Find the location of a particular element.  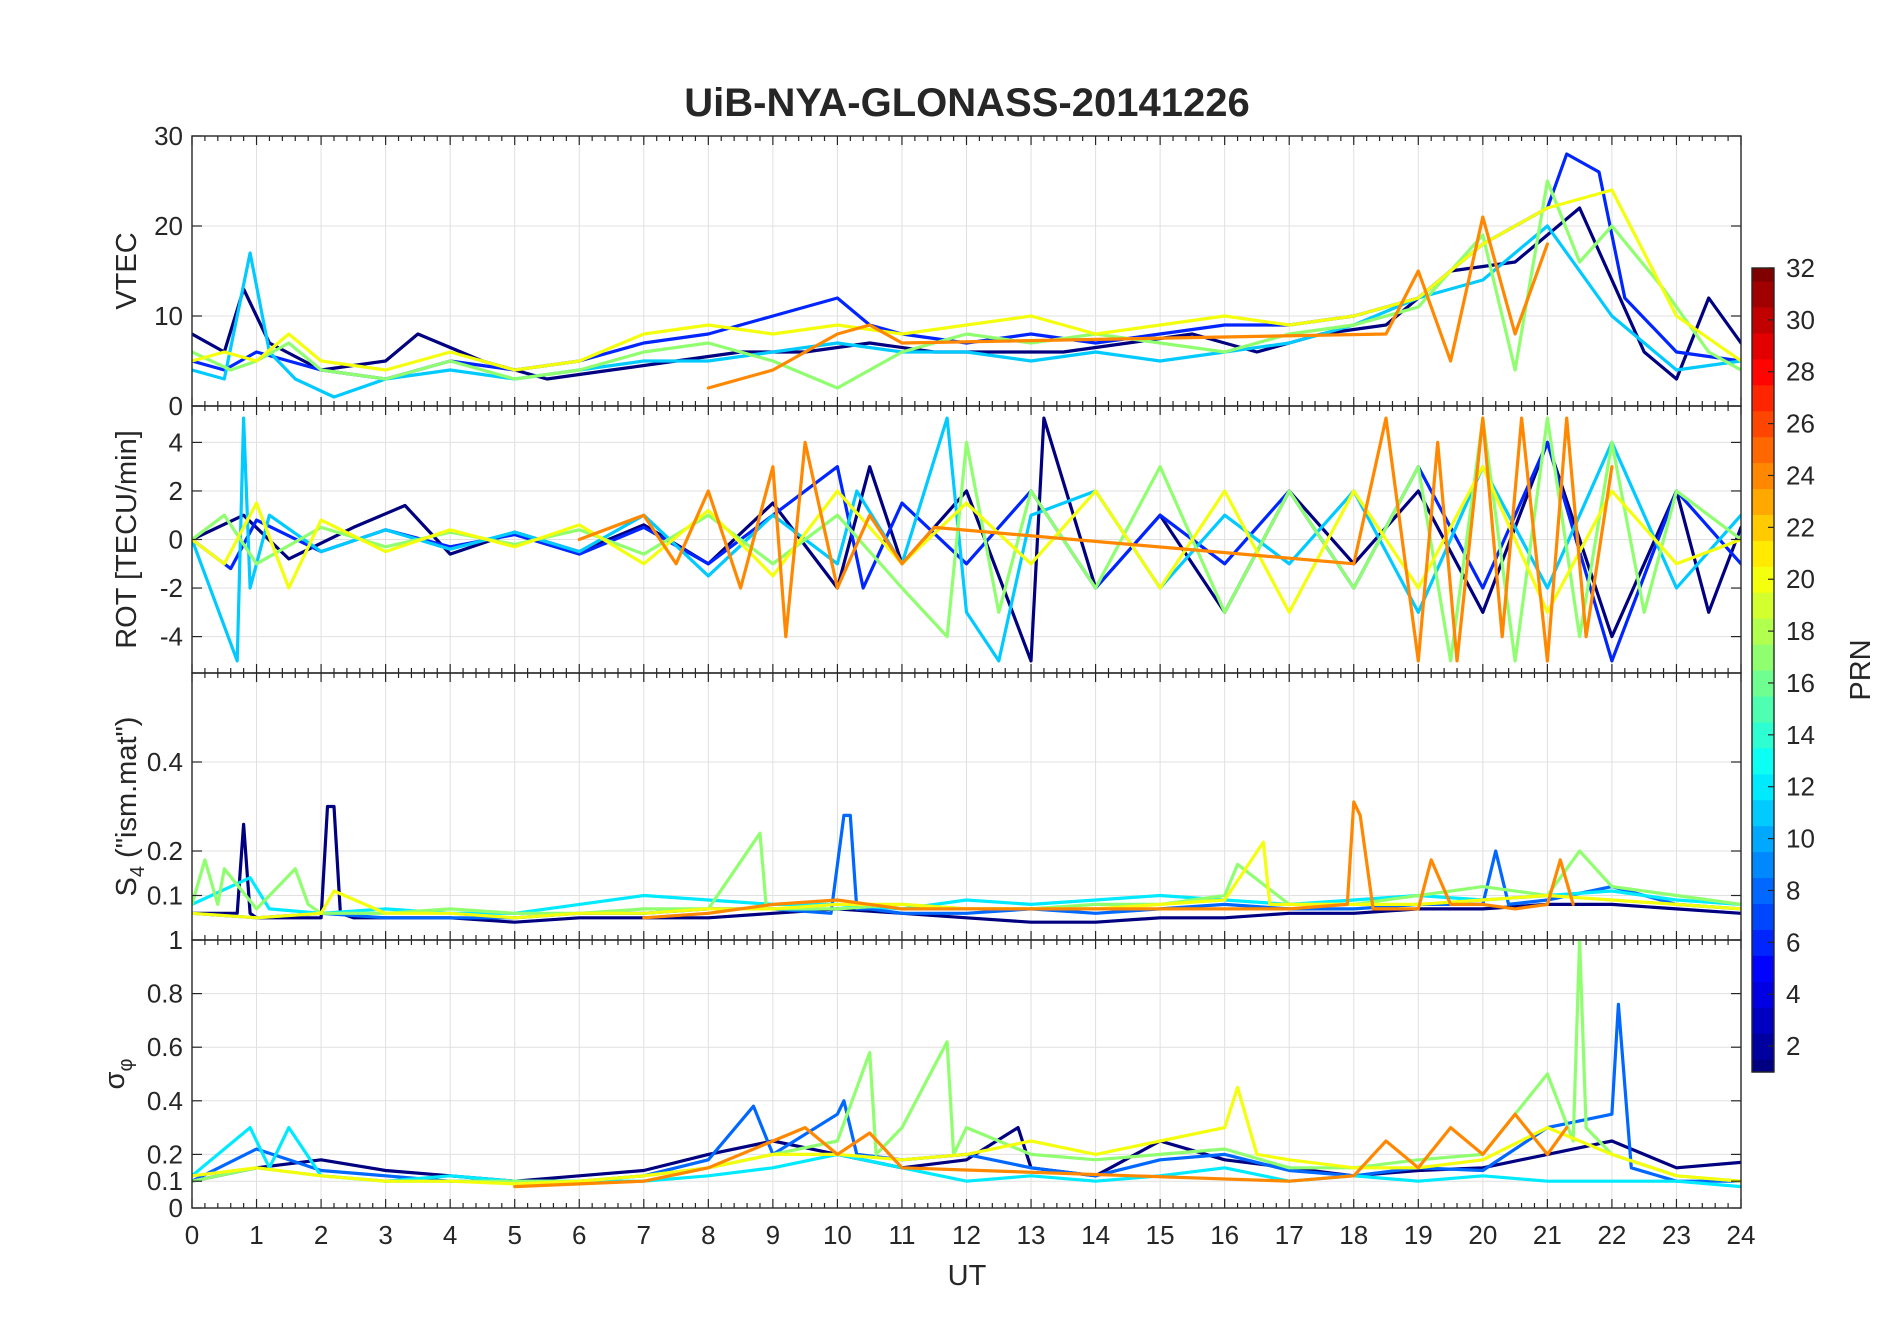

x-tick-label: 16 is located at coordinates (1224, 1235).